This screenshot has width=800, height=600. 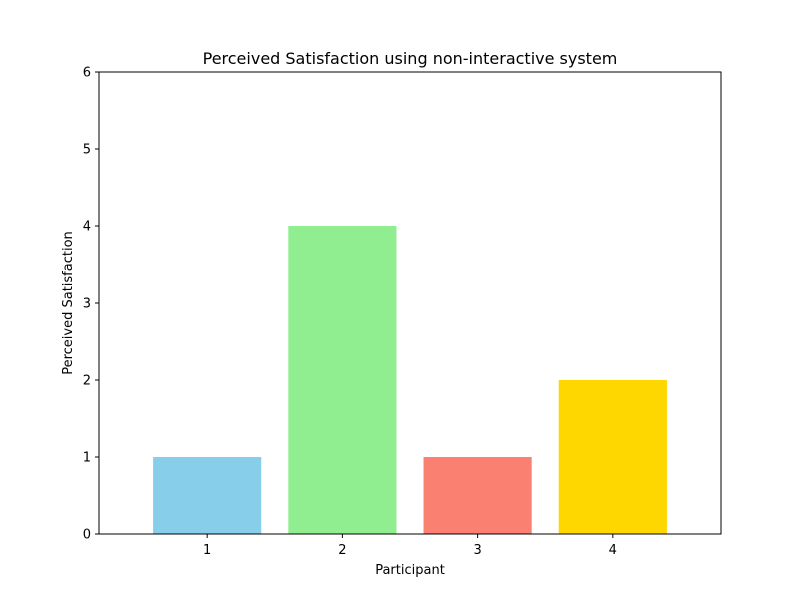 I want to click on y-tick-label: 2, so click(x=87, y=381).